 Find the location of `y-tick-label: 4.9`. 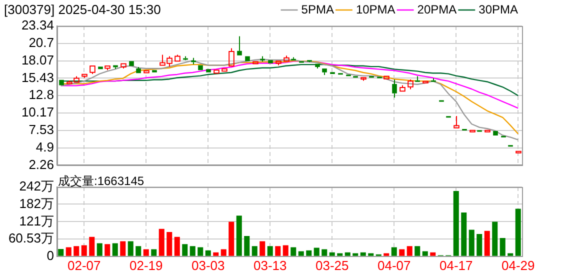

y-tick-label: 4.9 is located at coordinates (45, 146).